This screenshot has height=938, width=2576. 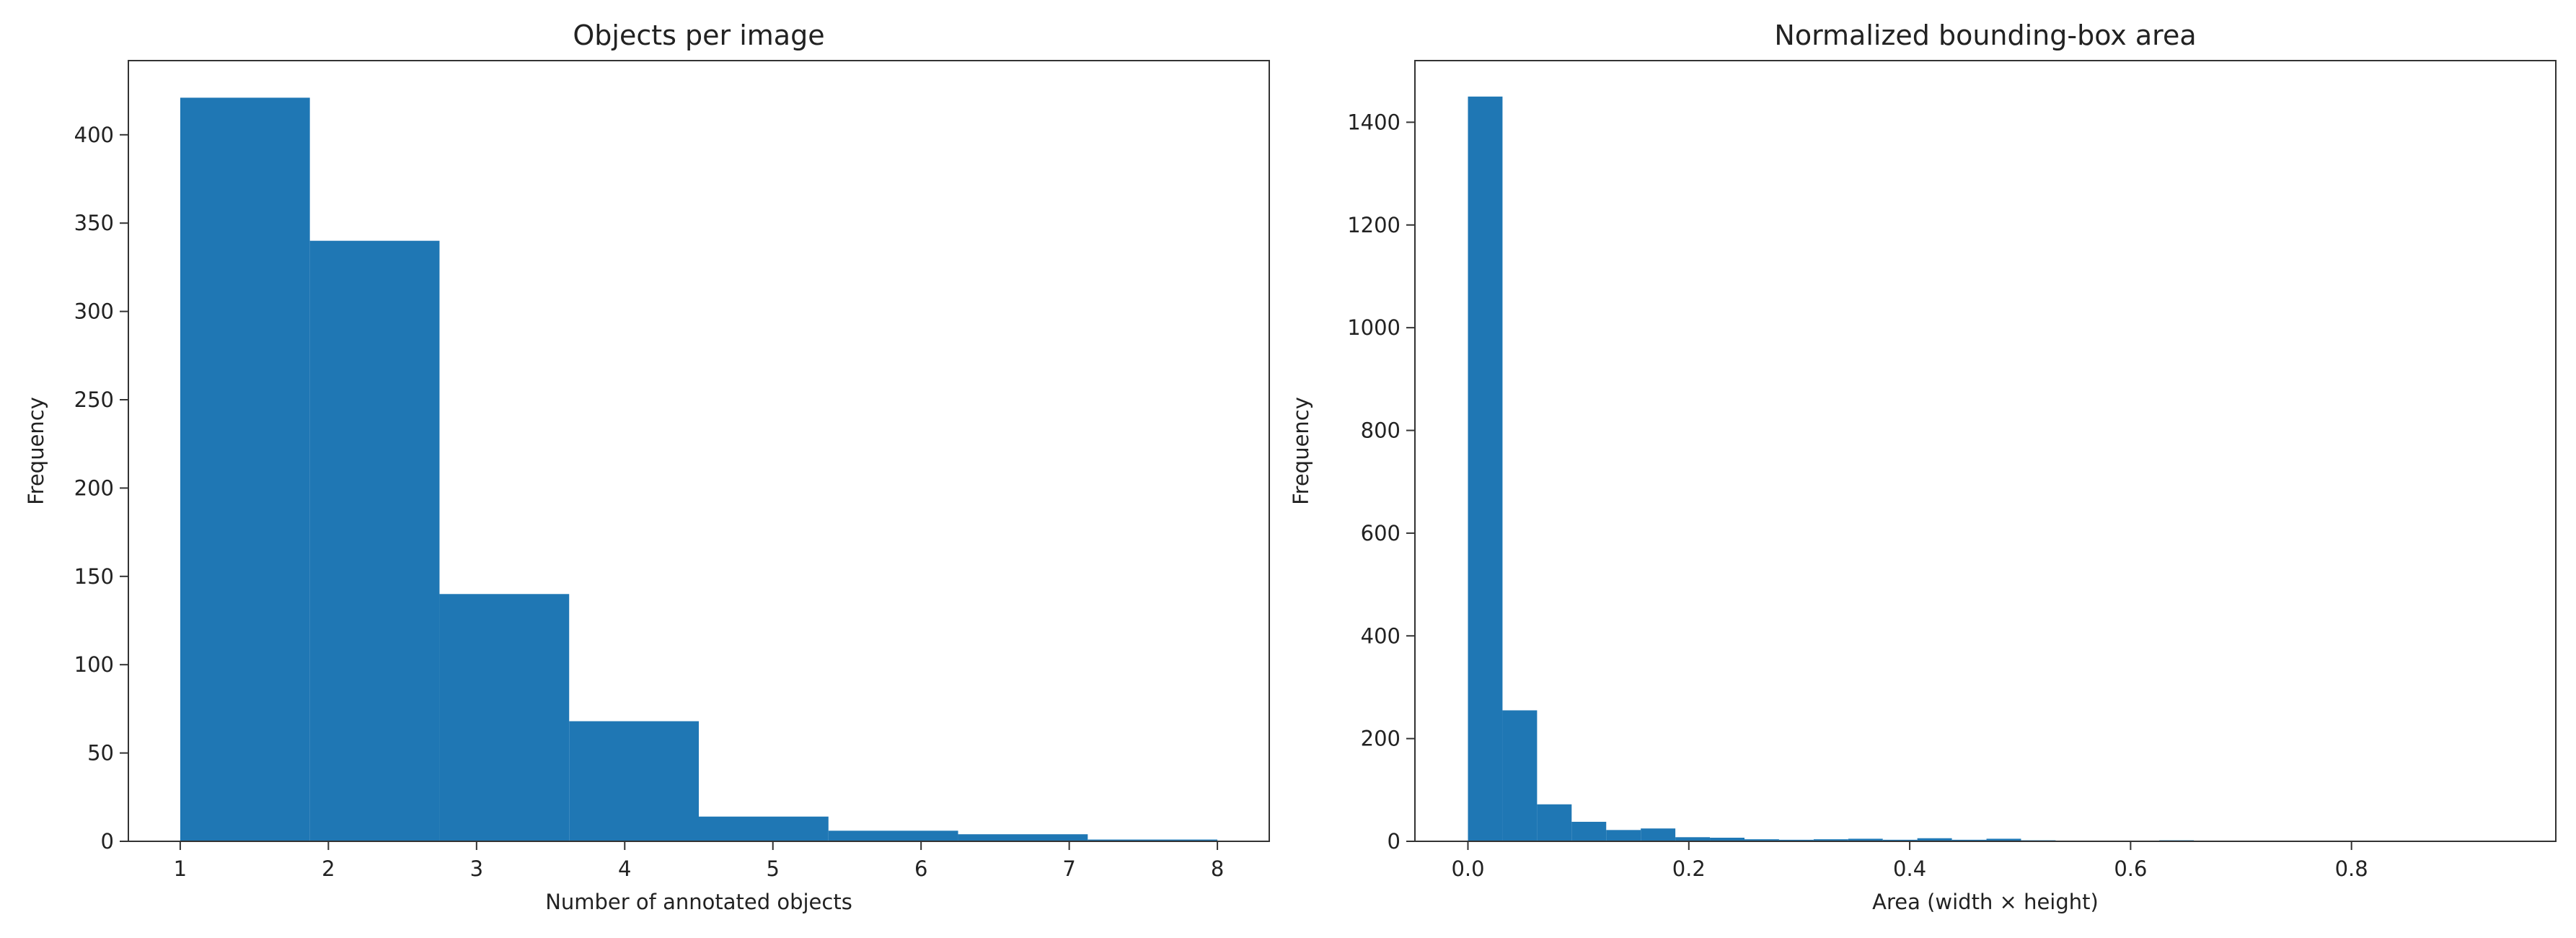 What do you see at coordinates (94, 311) in the screenshot?
I see `y-tick-label: 300` at bounding box center [94, 311].